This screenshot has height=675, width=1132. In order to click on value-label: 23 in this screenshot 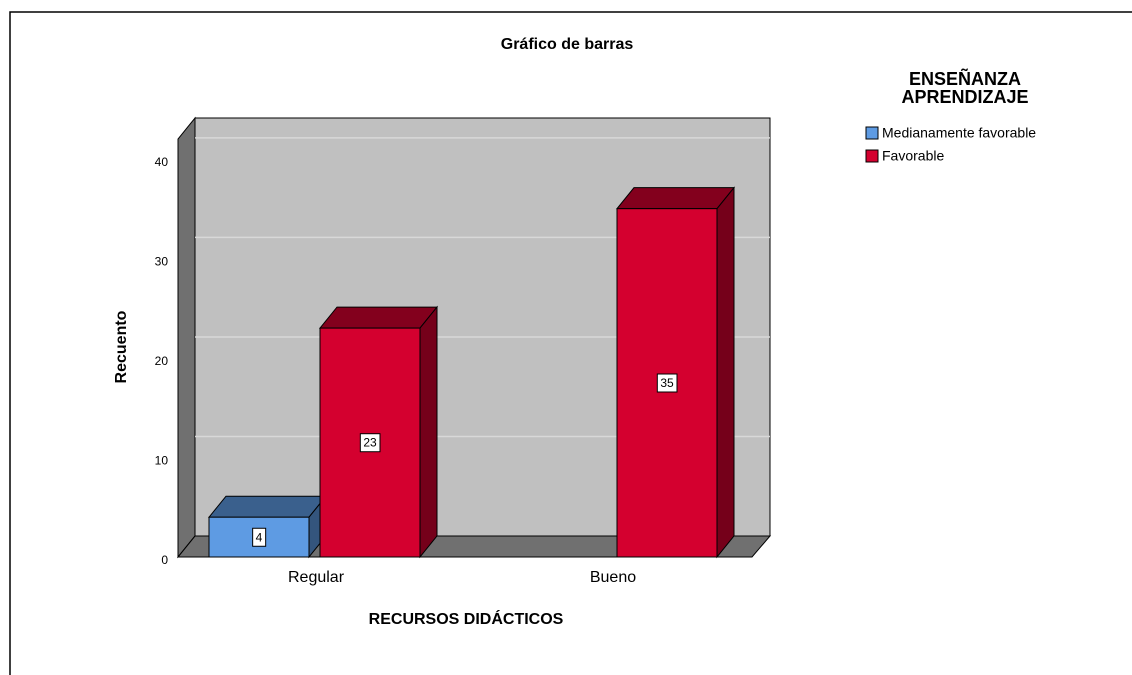, I will do `click(370, 443)`.